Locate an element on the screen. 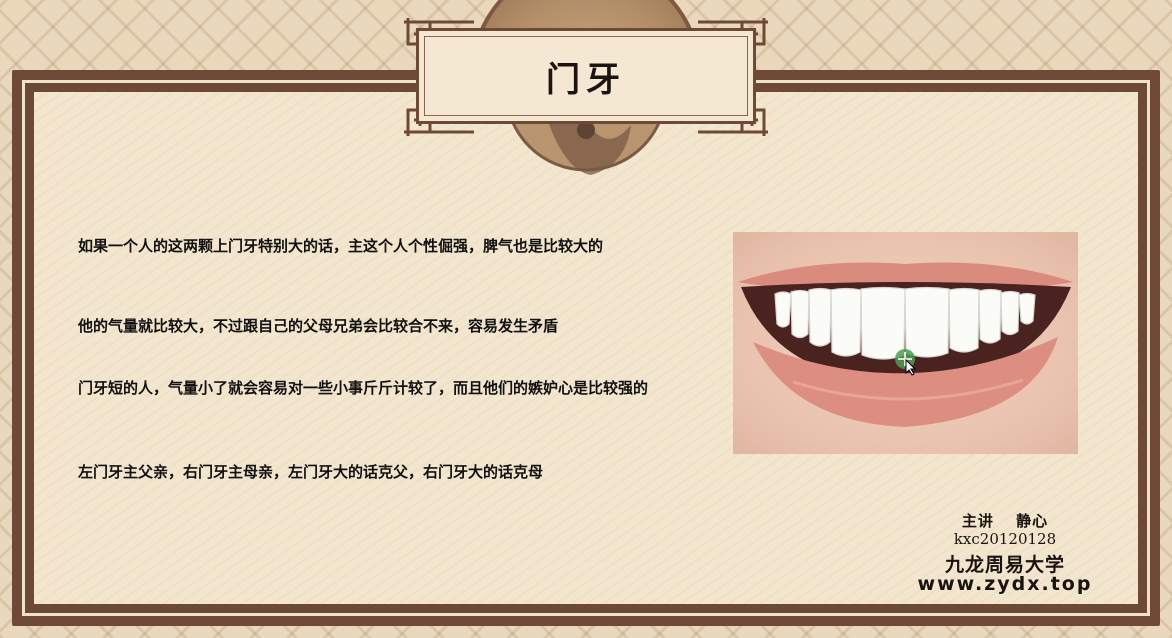 The image size is (1172, 638). organization-name: 九龙周易大学 is located at coordinates (1004, 565).